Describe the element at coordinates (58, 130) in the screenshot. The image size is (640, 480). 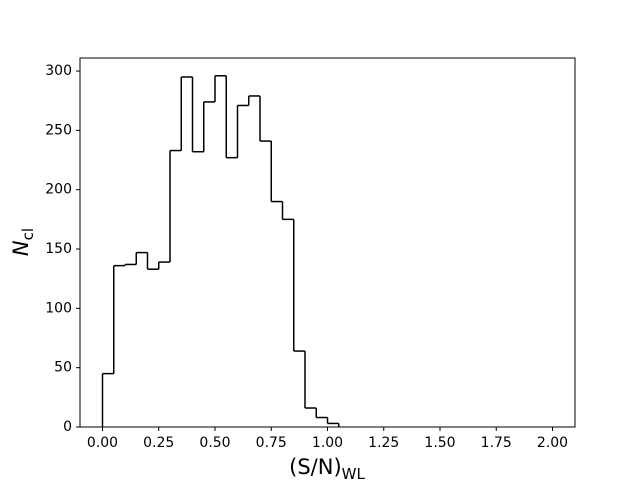
I see `y-tick-label: 250` at that location.